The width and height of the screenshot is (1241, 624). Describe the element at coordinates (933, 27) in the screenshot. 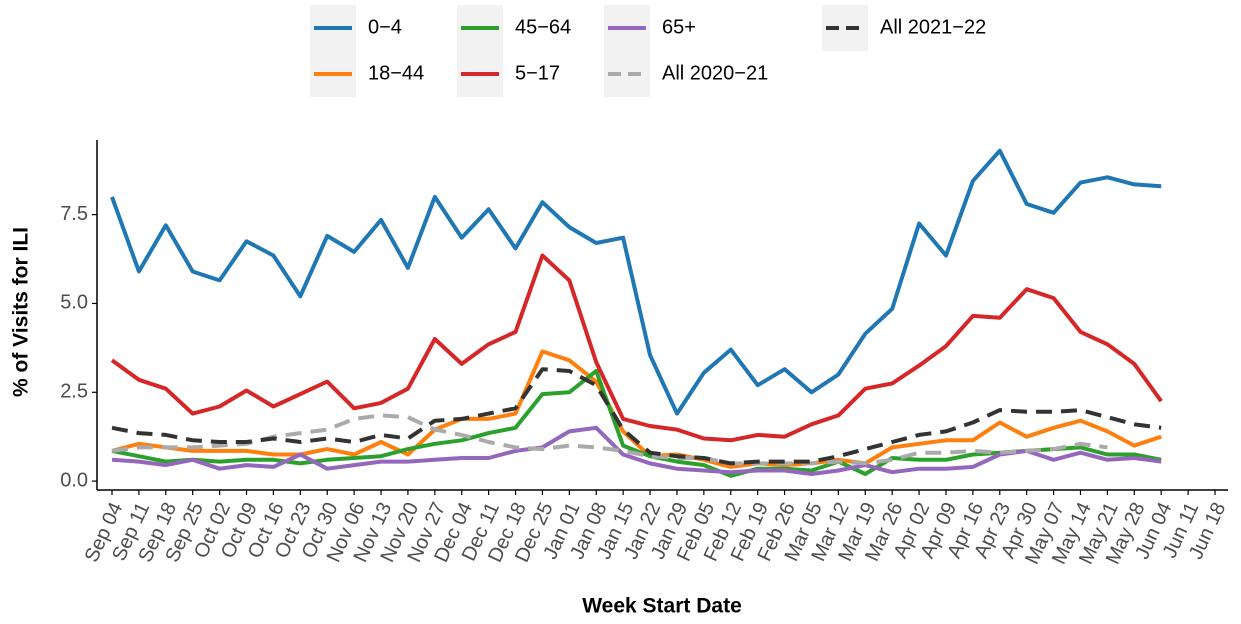

I see `legend-label: All 2021−22` at that location.